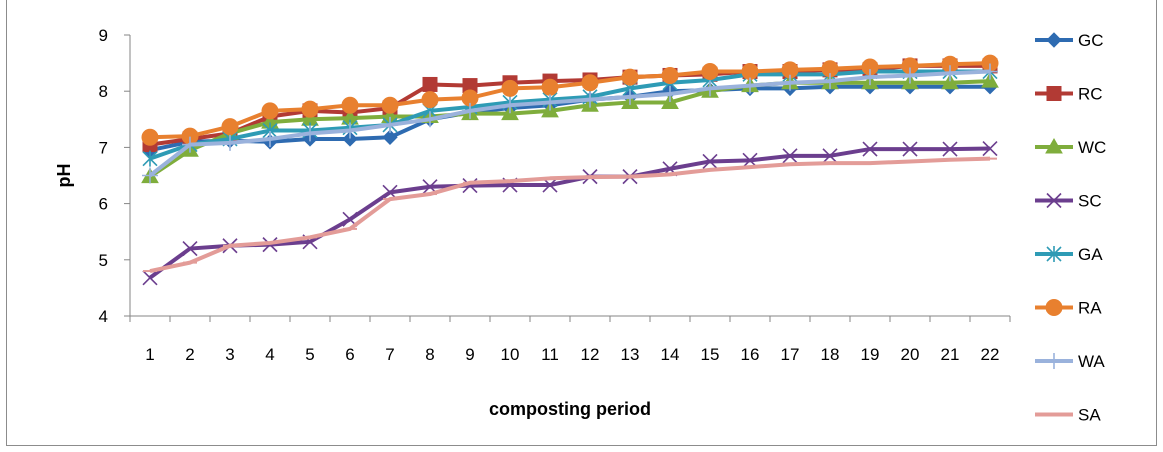  I want to click on x-tick-label: 17, so click(790, 354).